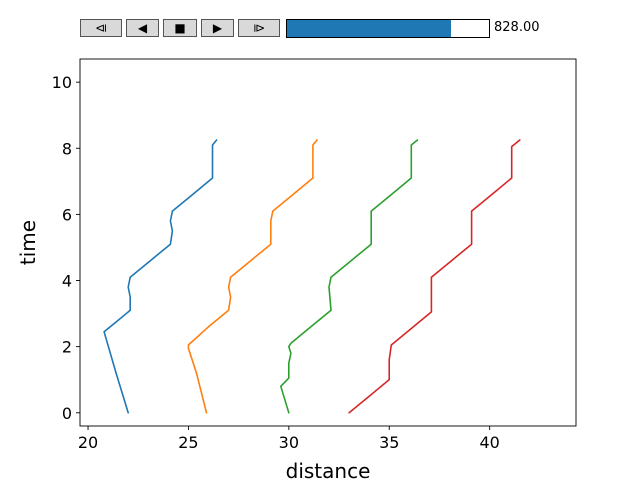 Image resolution: width=640 pixels, height=480 pixels. What do you see at coordinates (67, 214) in the screenshot?
I see `y-tick-label: 6` at bounding box center [67, 214].